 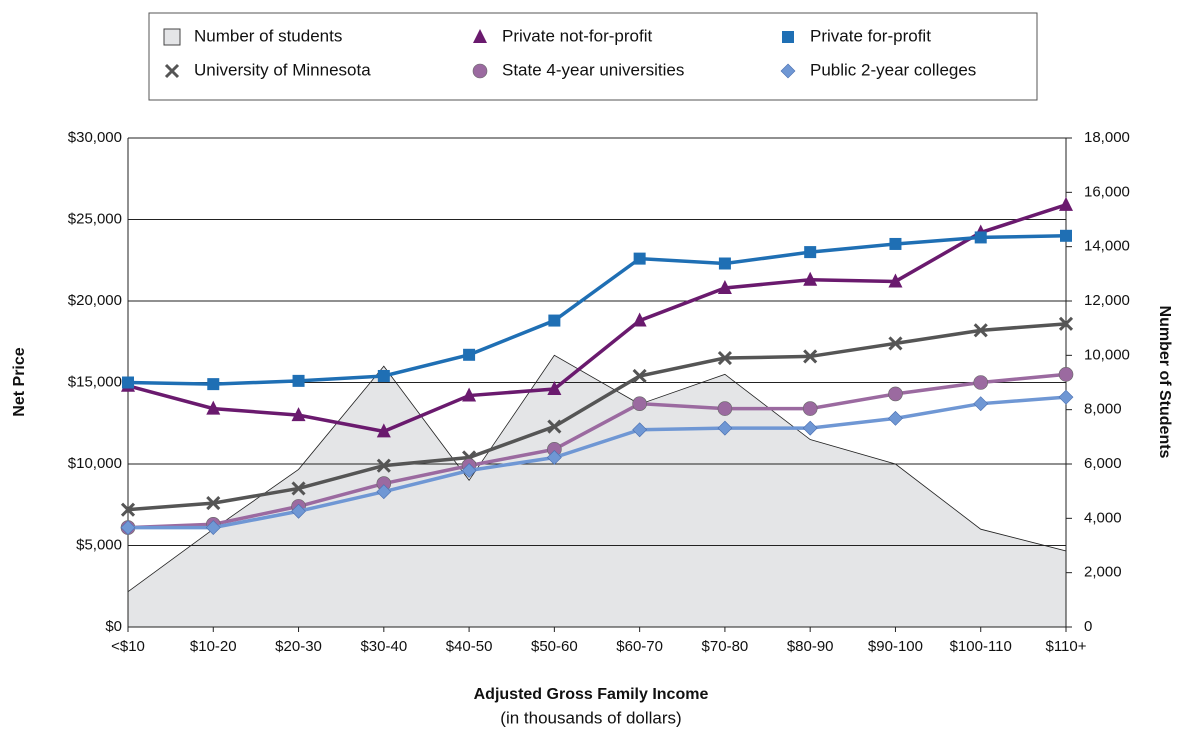 I want to click on y-tick-label: $25,000, so click(x=95, y=218).